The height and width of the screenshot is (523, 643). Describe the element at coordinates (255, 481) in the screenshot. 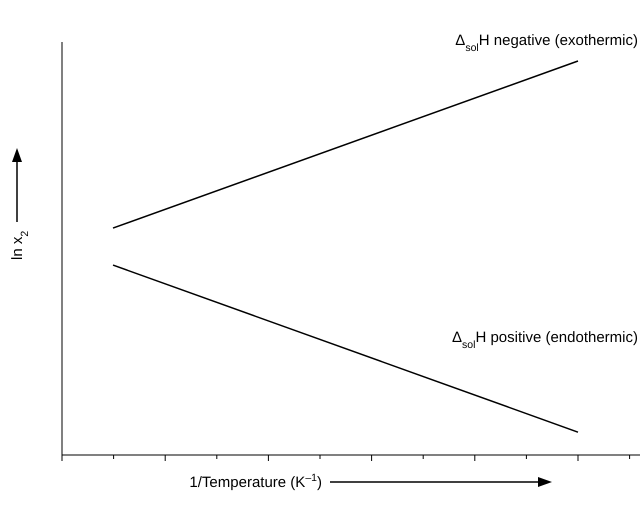

I see `x-axis-title: 1/Temperature (K$^{–1}$)` at that location.